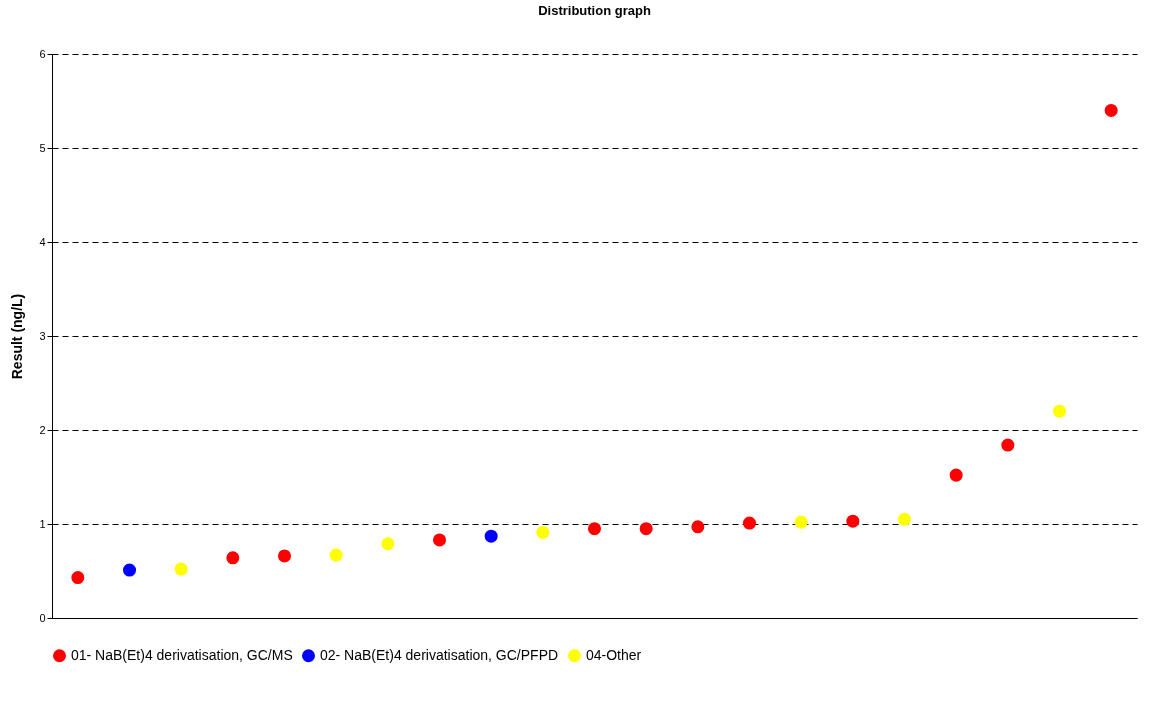 The height and width of the screenshot is (706, 1154). I want to click on chart-title: Distribution graph, so click(594, 10).